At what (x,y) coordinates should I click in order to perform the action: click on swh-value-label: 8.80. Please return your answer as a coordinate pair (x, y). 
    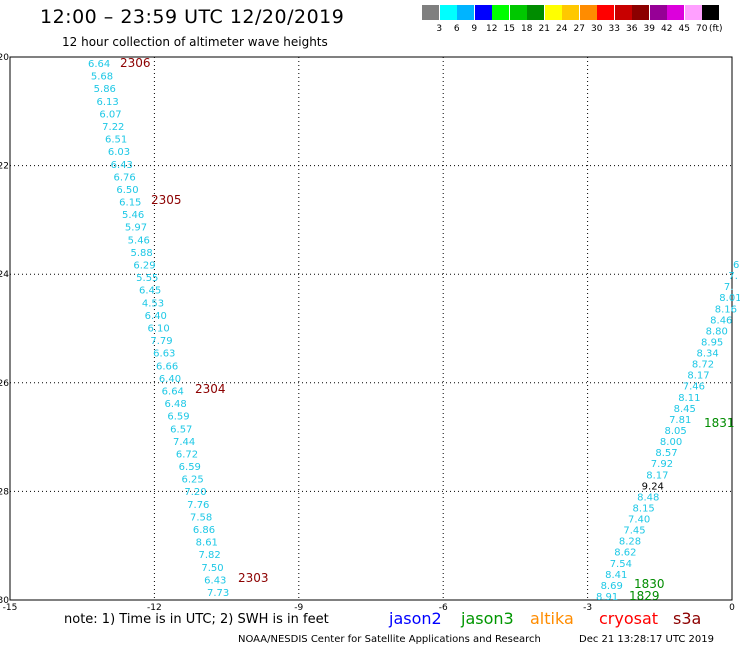
    Looking at the image, I should click on (717, 331).